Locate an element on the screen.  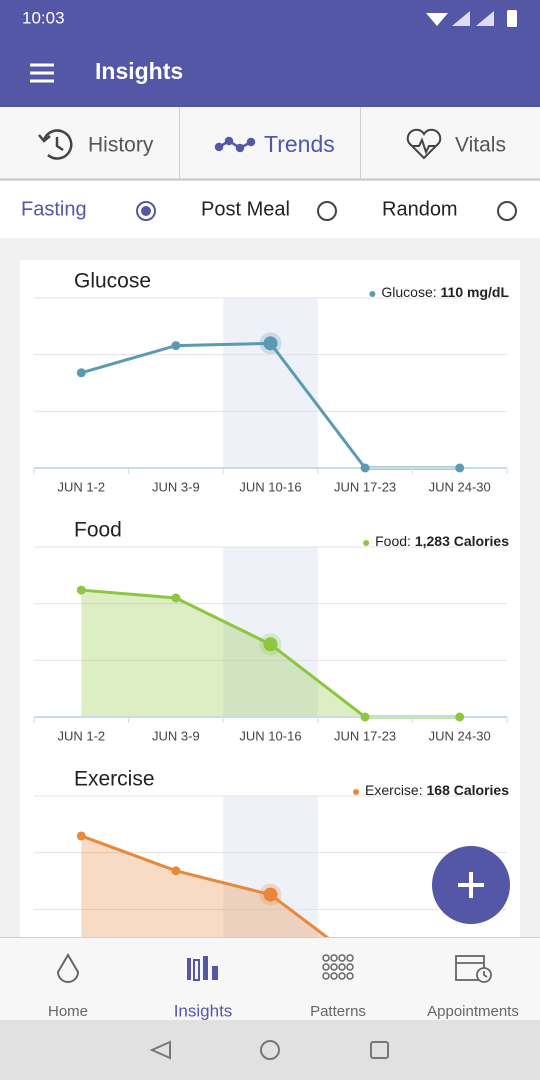
status-icons is located at coordinates (471, 18).